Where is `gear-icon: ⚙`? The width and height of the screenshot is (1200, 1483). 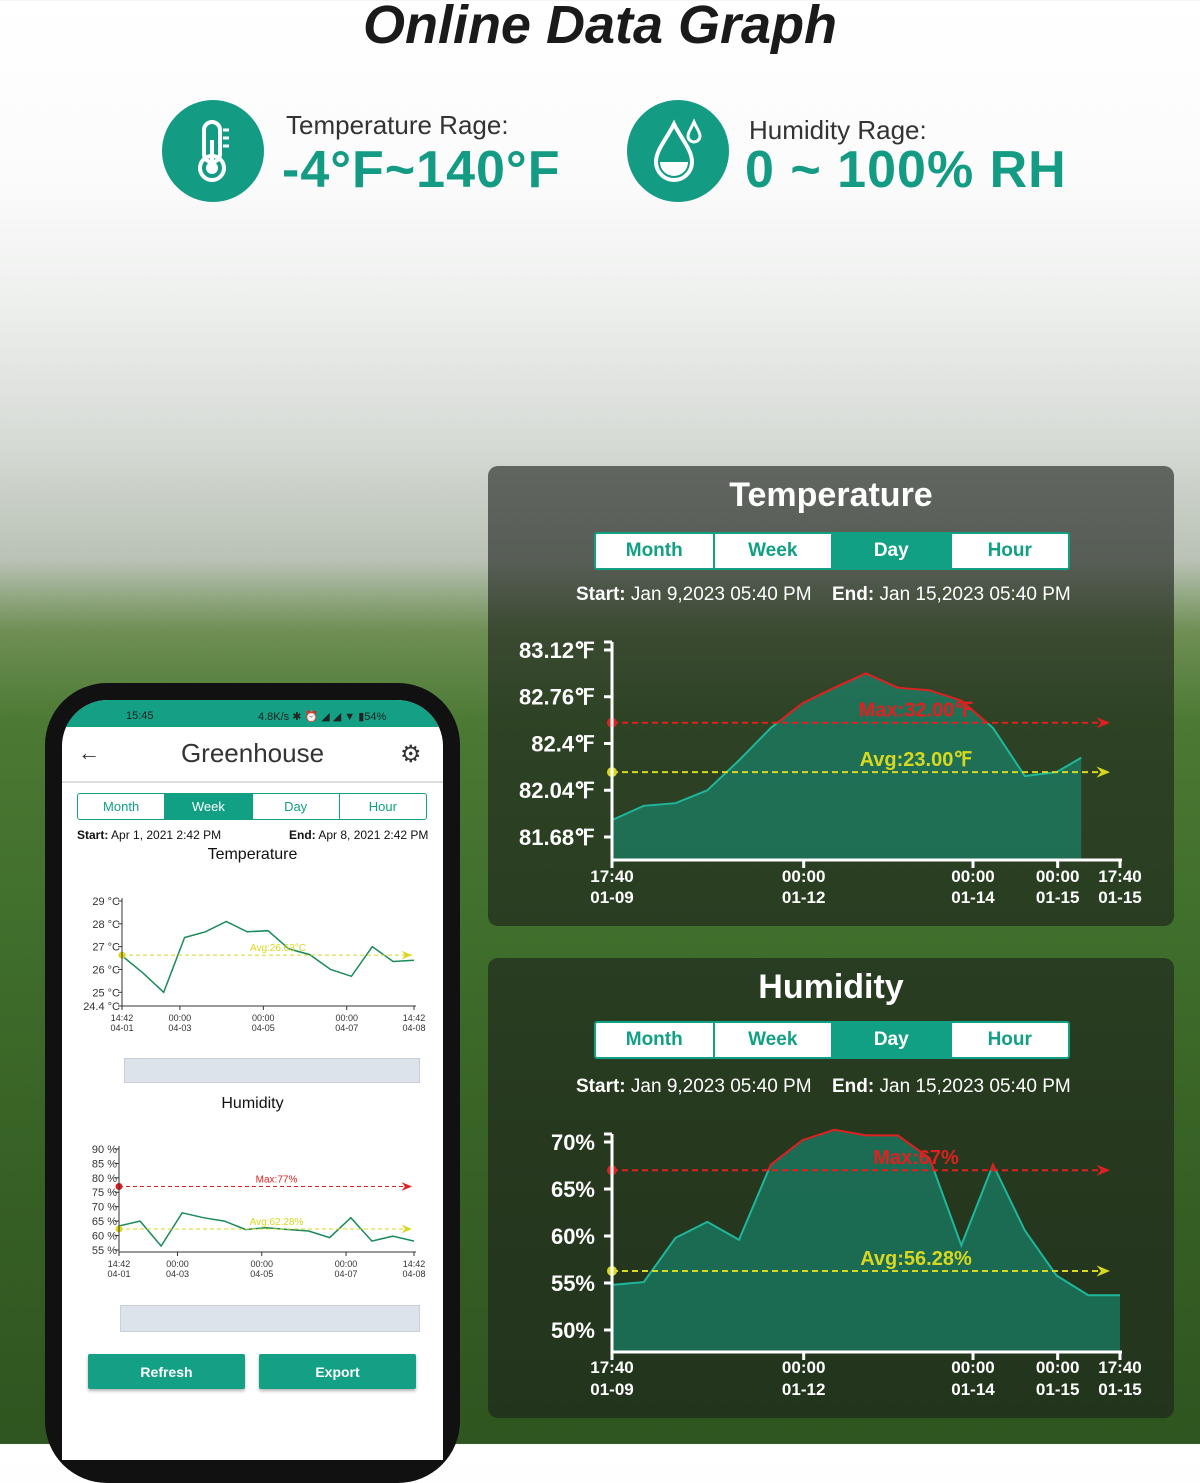
gear-icon: ⚙ is located at coordinates (411, 754).